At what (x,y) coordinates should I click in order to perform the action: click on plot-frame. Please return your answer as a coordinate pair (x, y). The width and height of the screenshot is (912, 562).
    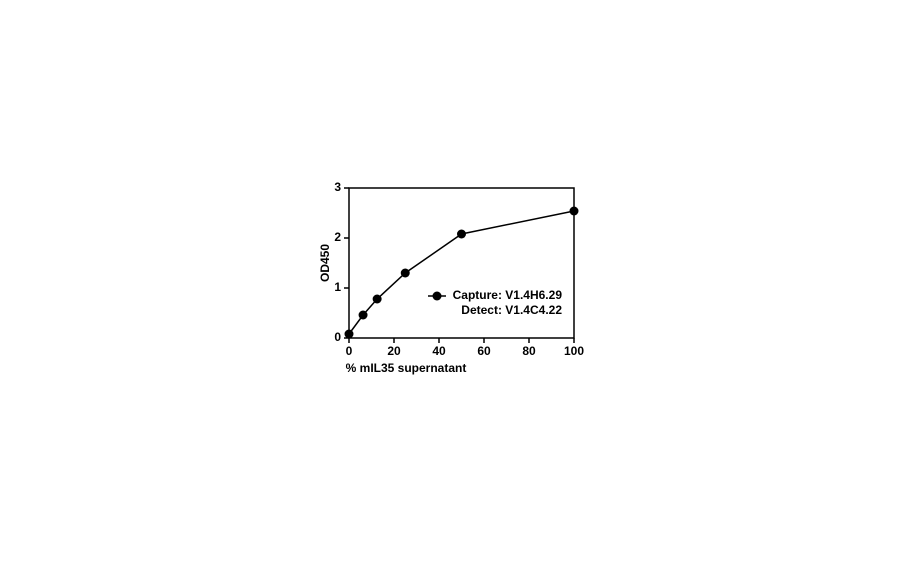
    Looking at the image, I should click on (461, 263).